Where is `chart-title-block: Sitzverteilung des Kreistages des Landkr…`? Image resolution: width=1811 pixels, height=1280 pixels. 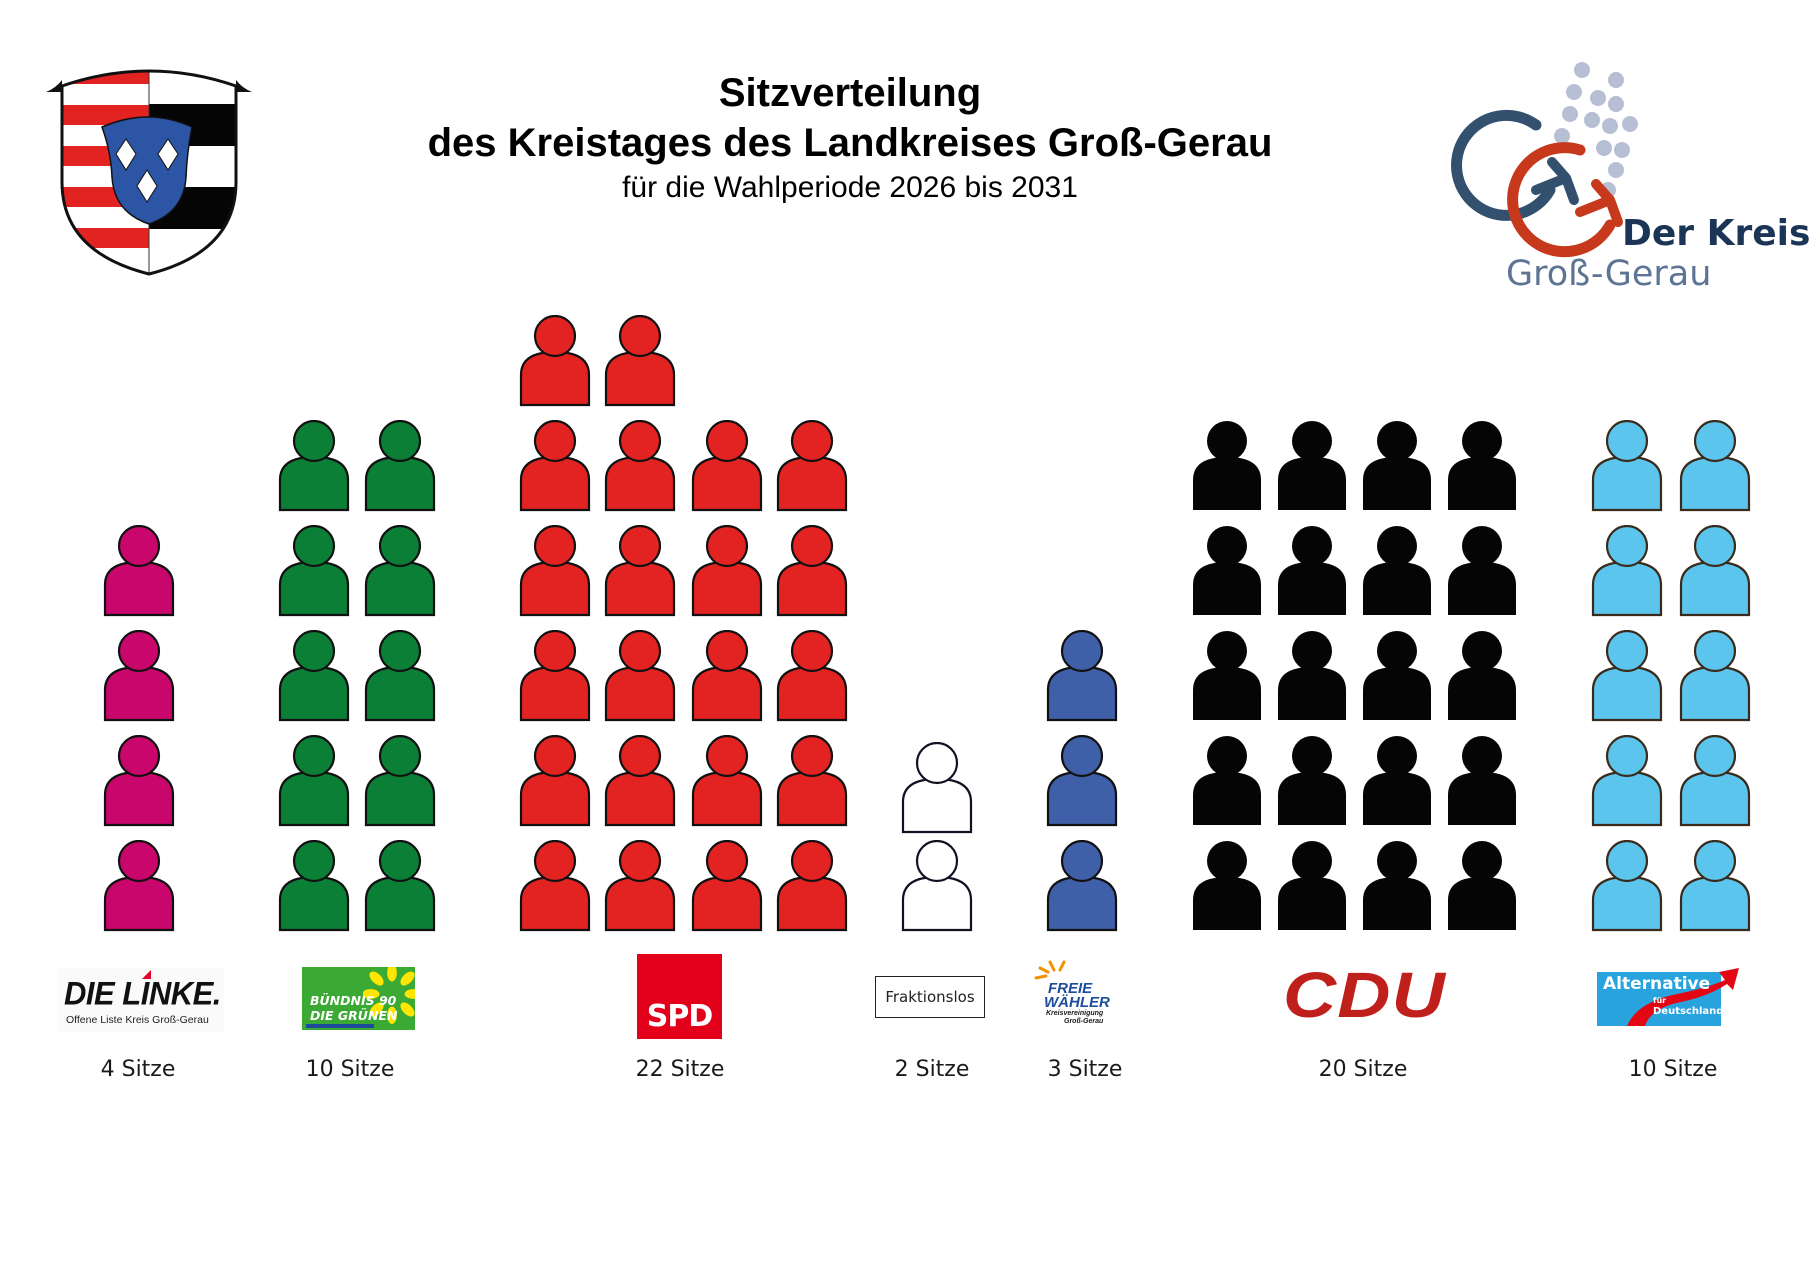
chart-title-block: Sitzverteilung des Kreistages des Landkr… is located at coordinates (850, 137).